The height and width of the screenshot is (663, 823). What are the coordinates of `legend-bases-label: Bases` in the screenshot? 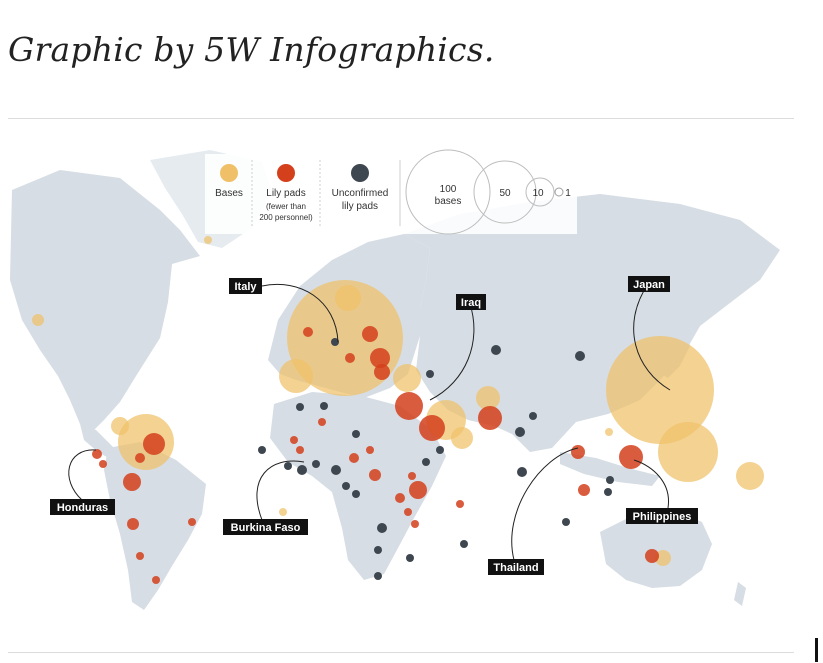 It's located at (229, 193).